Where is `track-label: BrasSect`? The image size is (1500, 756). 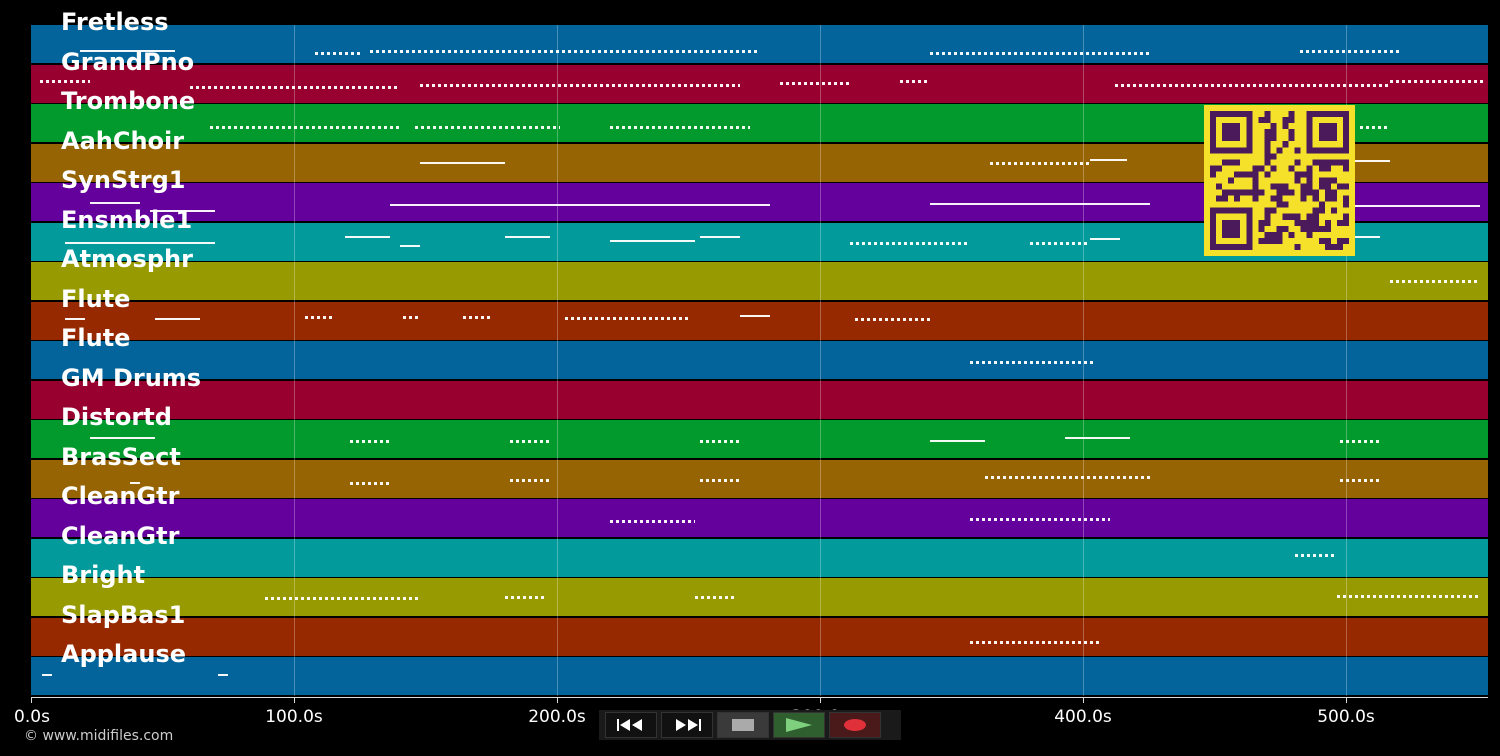 track-label: BrasSect is located at coordinates (121, 456).